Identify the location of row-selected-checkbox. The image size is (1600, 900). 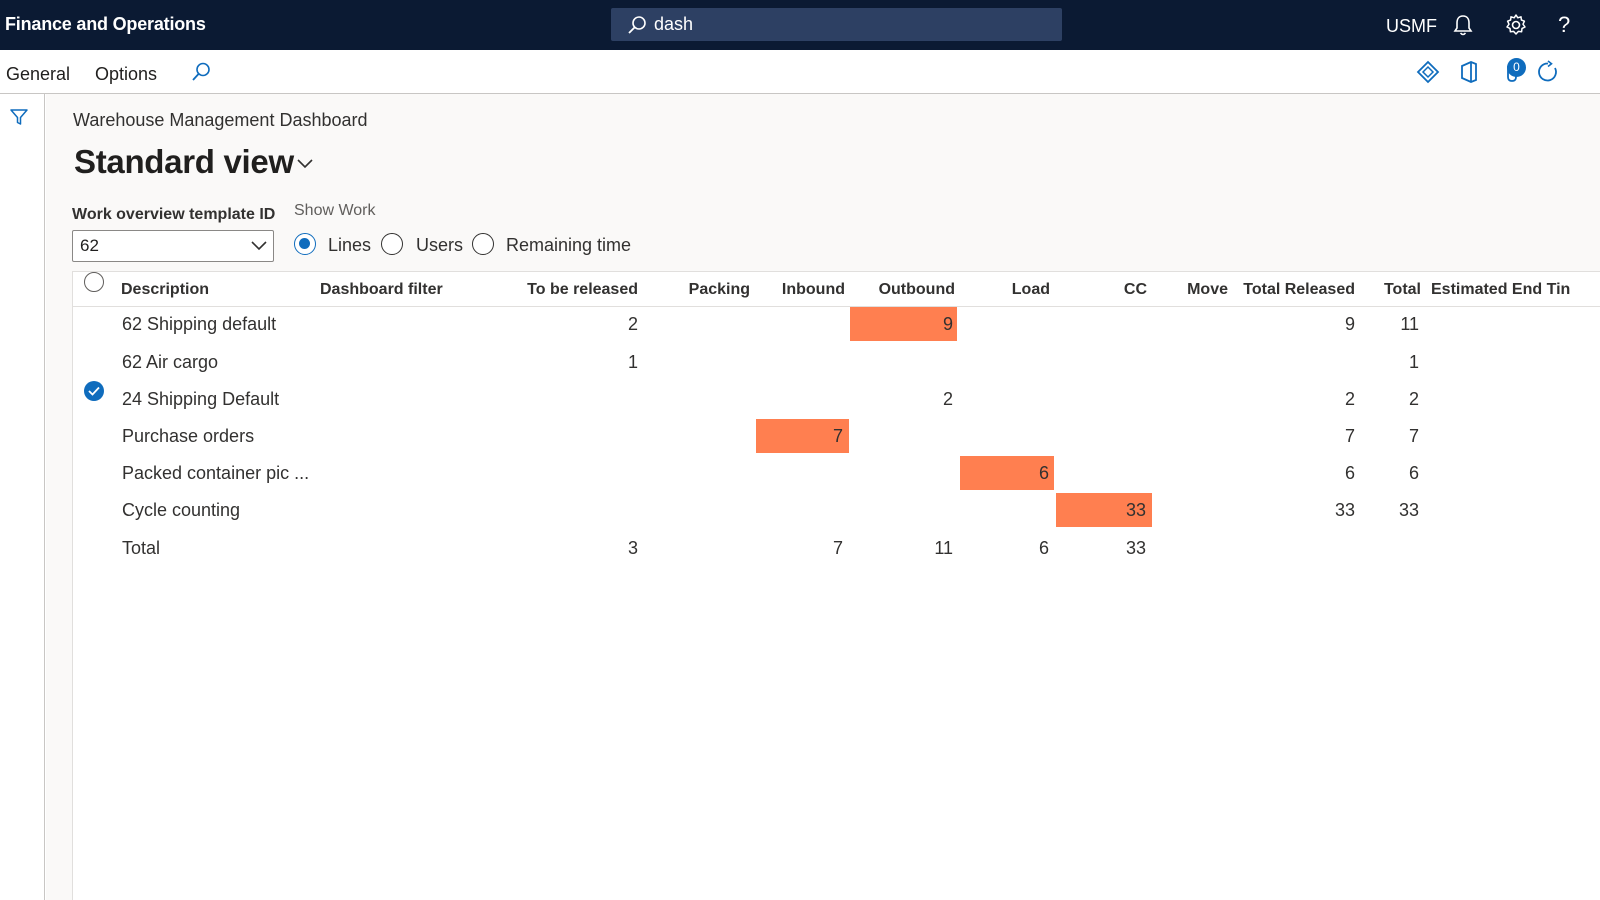
(94, 391).